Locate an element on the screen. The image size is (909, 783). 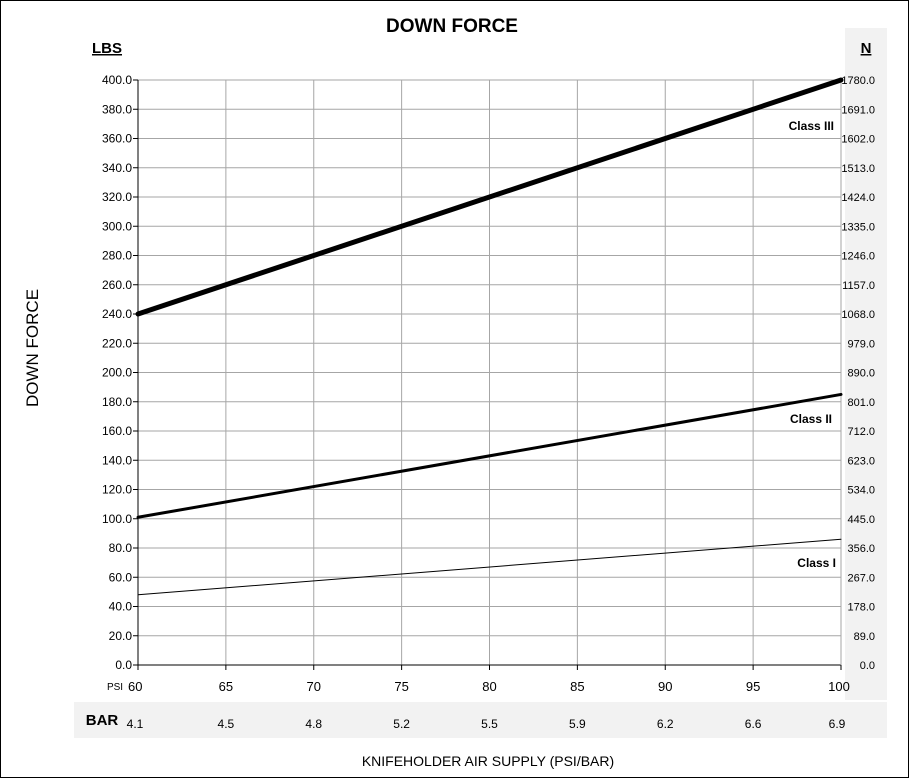
x-axis-label: KNIFEHOLDER AIR SUPPLY (PSI/BAR) is located at coordinates (488, 761).